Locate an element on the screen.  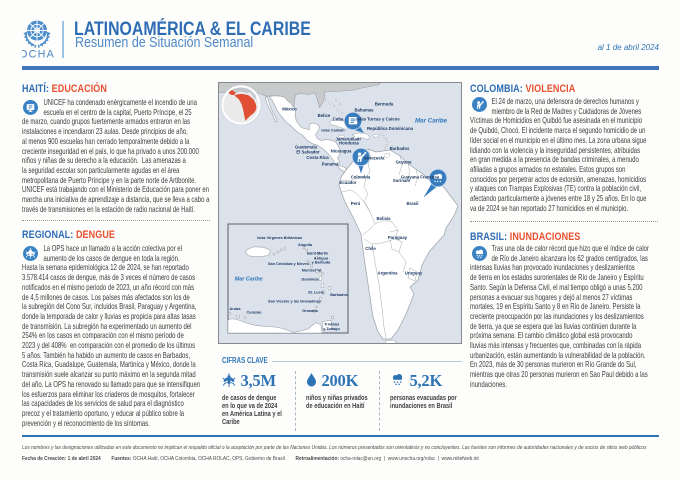
svg-text: Curazao is located at coordinates (255, 313).